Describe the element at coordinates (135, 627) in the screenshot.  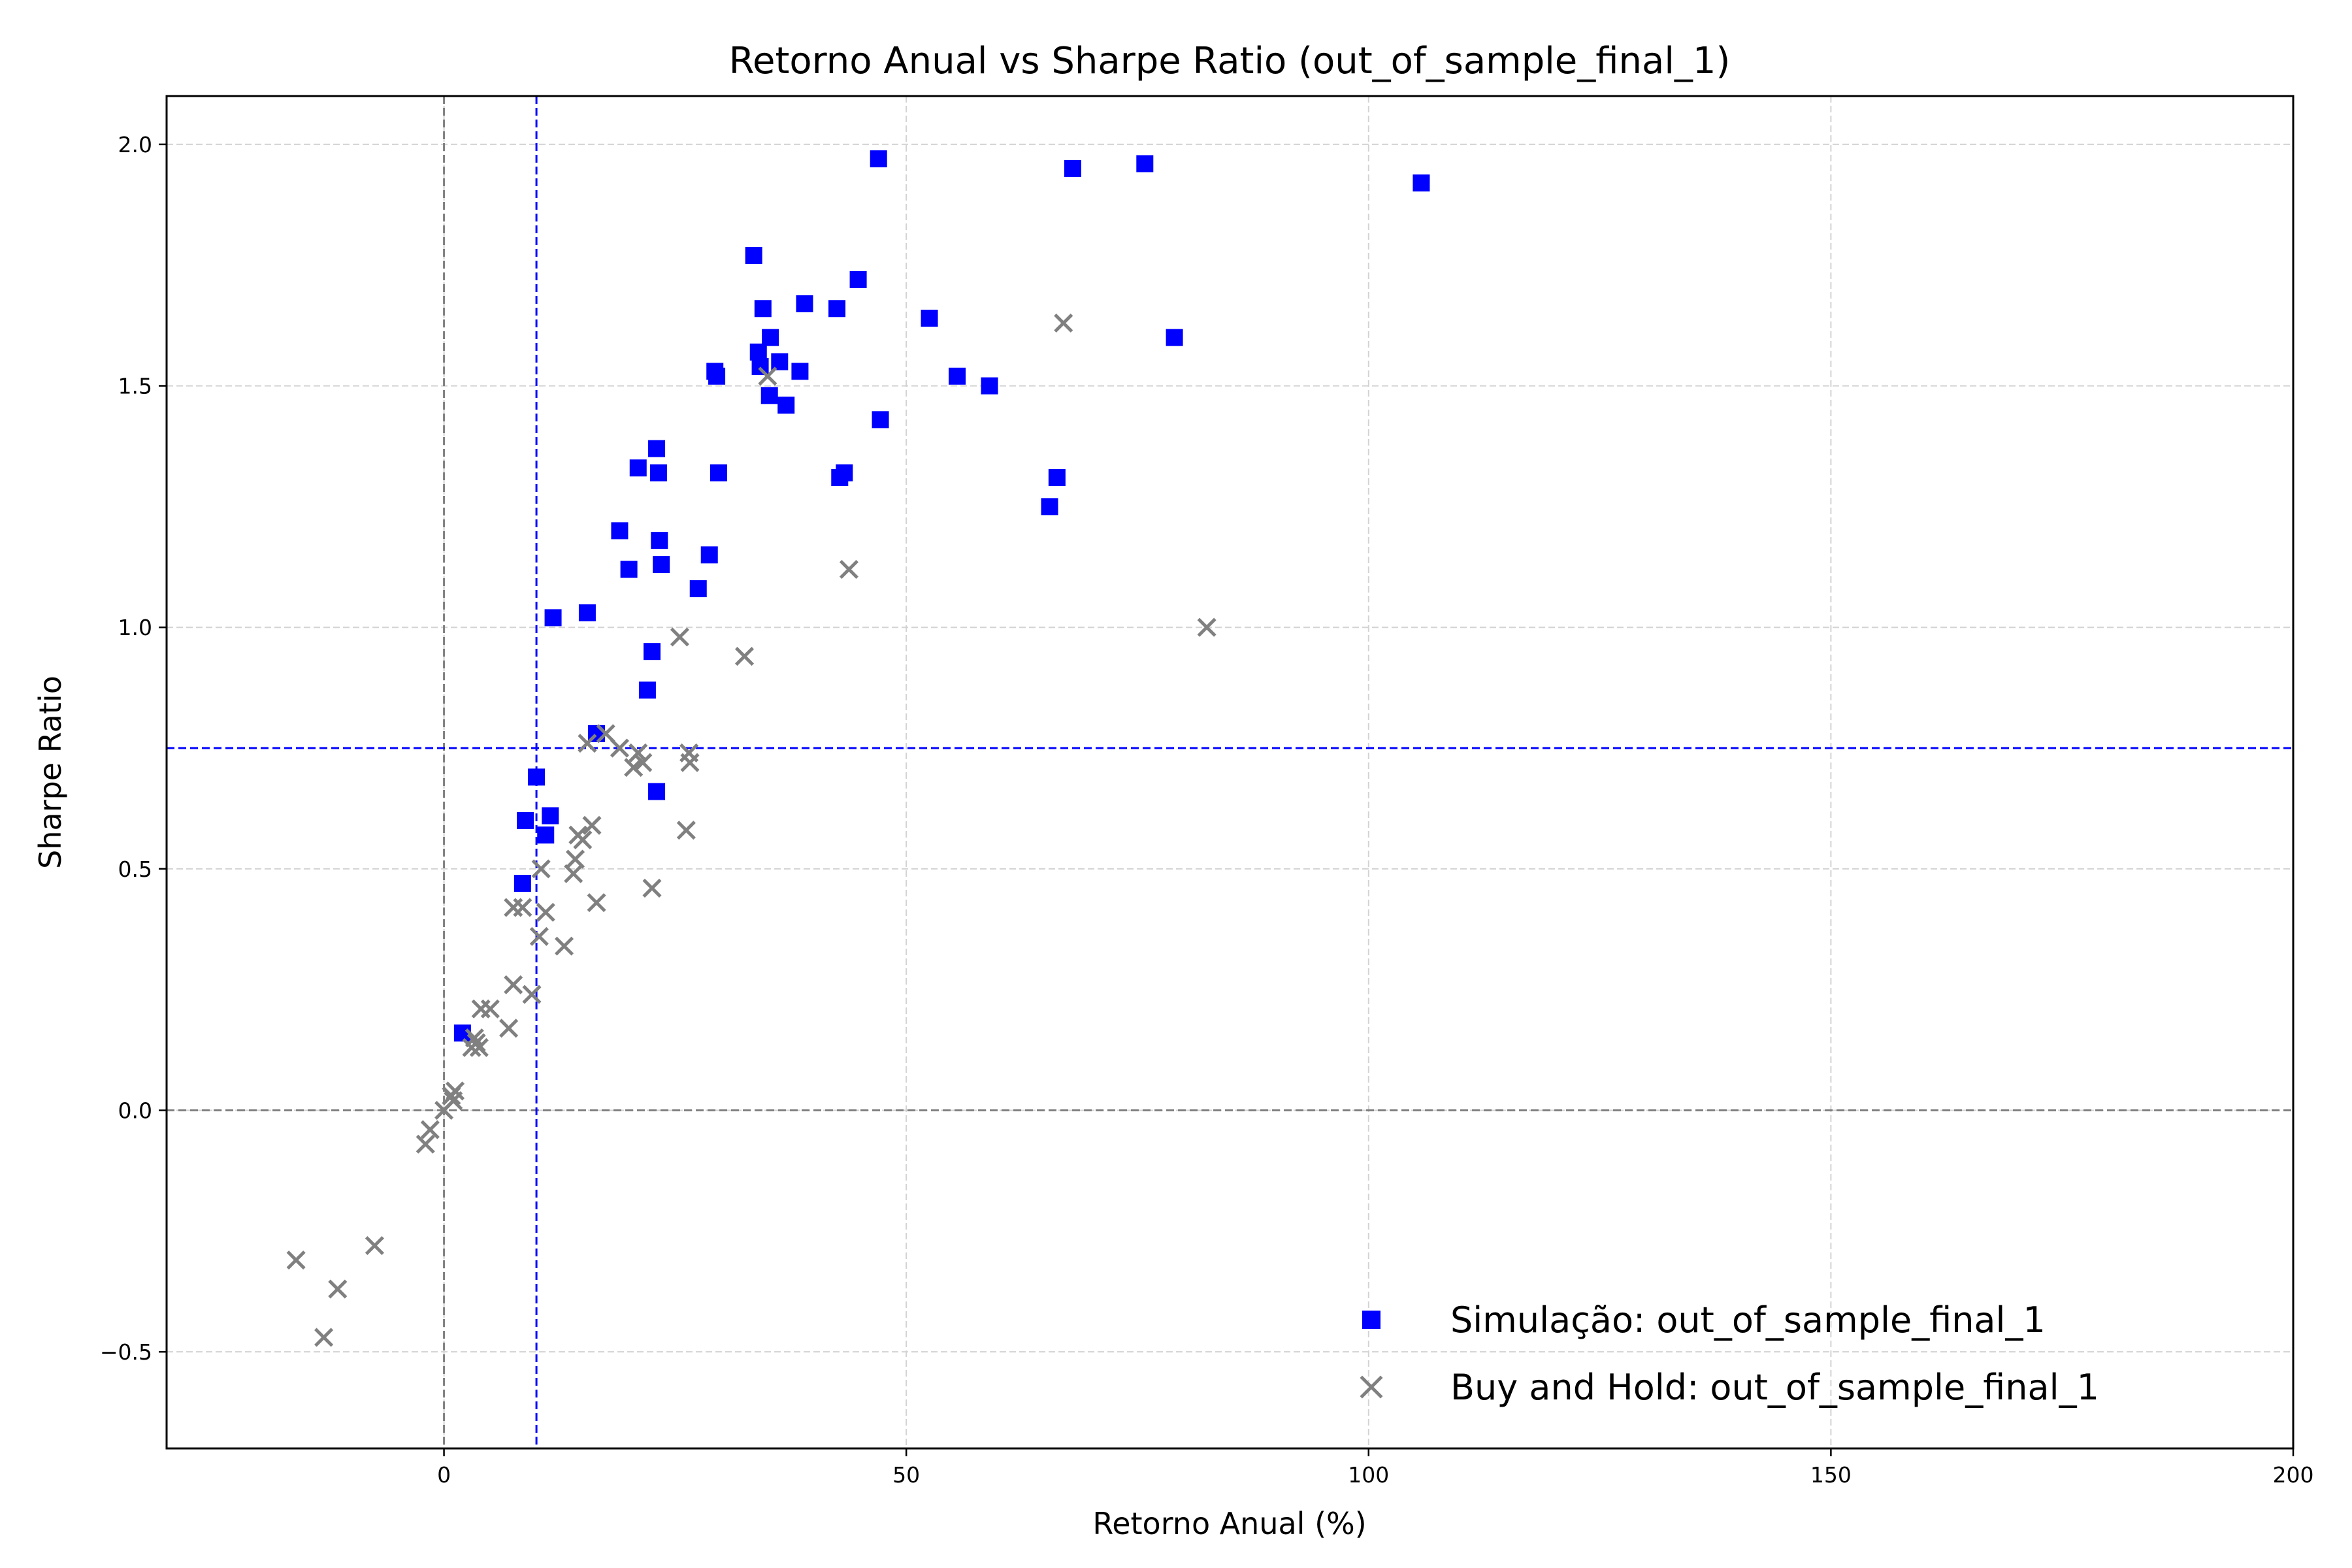
I see `y-tick-label: 1.0` at that location.